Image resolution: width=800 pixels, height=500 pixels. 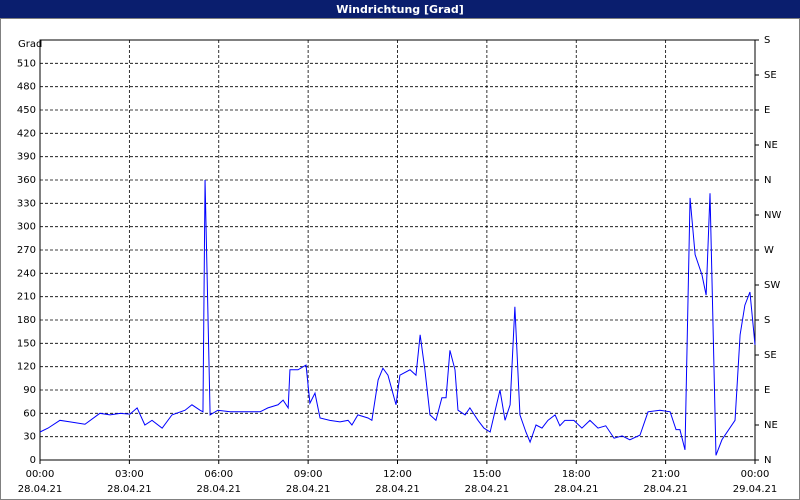 I want to click on y-tick-label: 420, so click(x=26, y=133).